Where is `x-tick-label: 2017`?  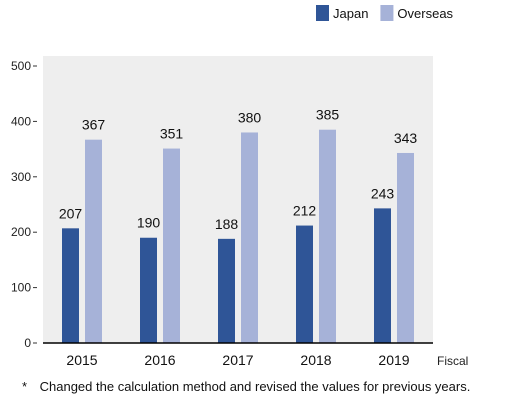 x-tick-label: 2017 is located at coordinates (237, 360).